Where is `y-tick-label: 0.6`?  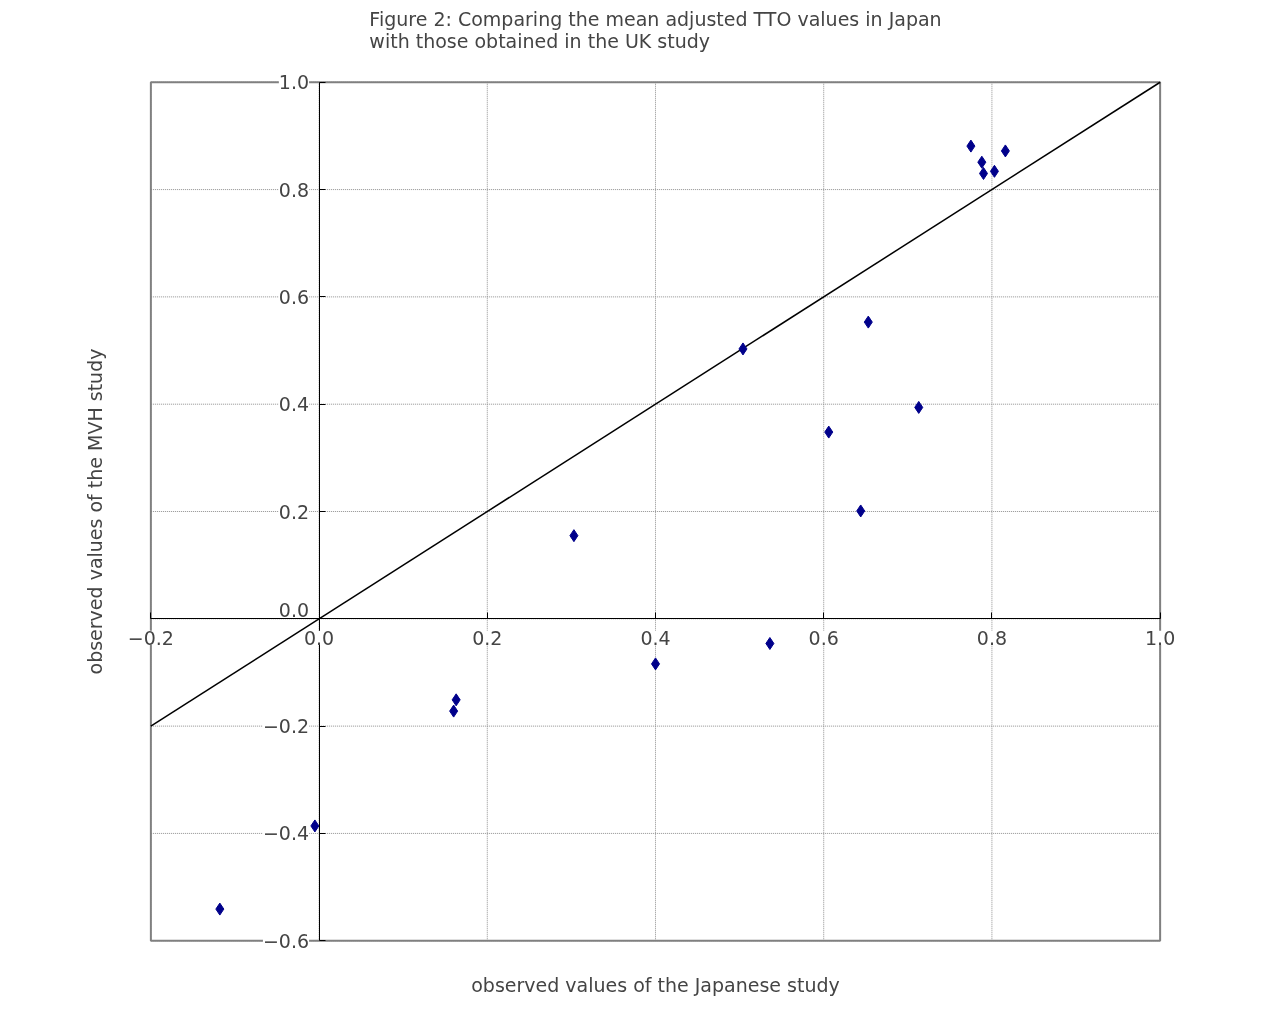 y-tick-label: 0.6 is located at coordinates (294, 296).